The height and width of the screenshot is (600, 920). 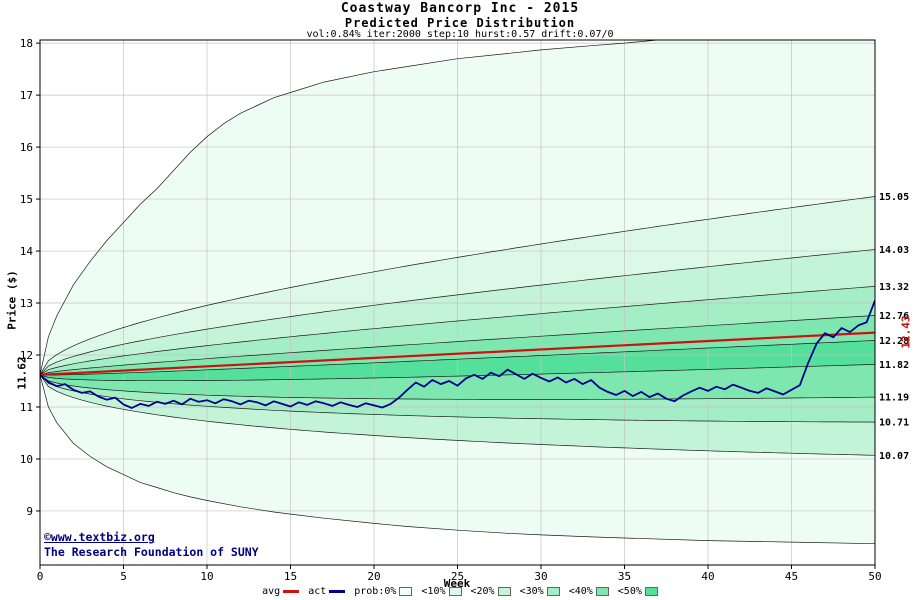 I want to click on svg-text: 16, so click(x=26, y=147).